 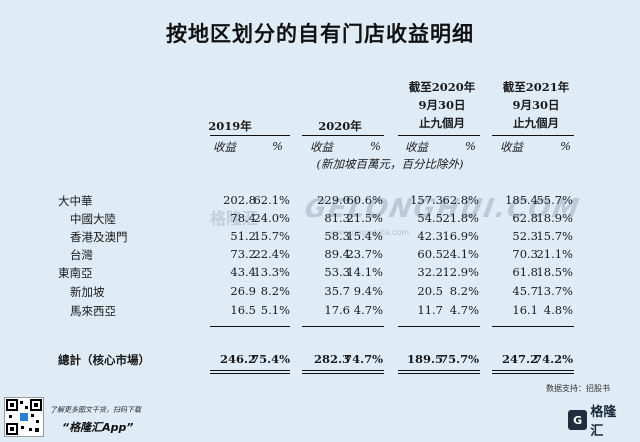 I want to click on revenue-cell: 16.5, so click(x=243, y=310).